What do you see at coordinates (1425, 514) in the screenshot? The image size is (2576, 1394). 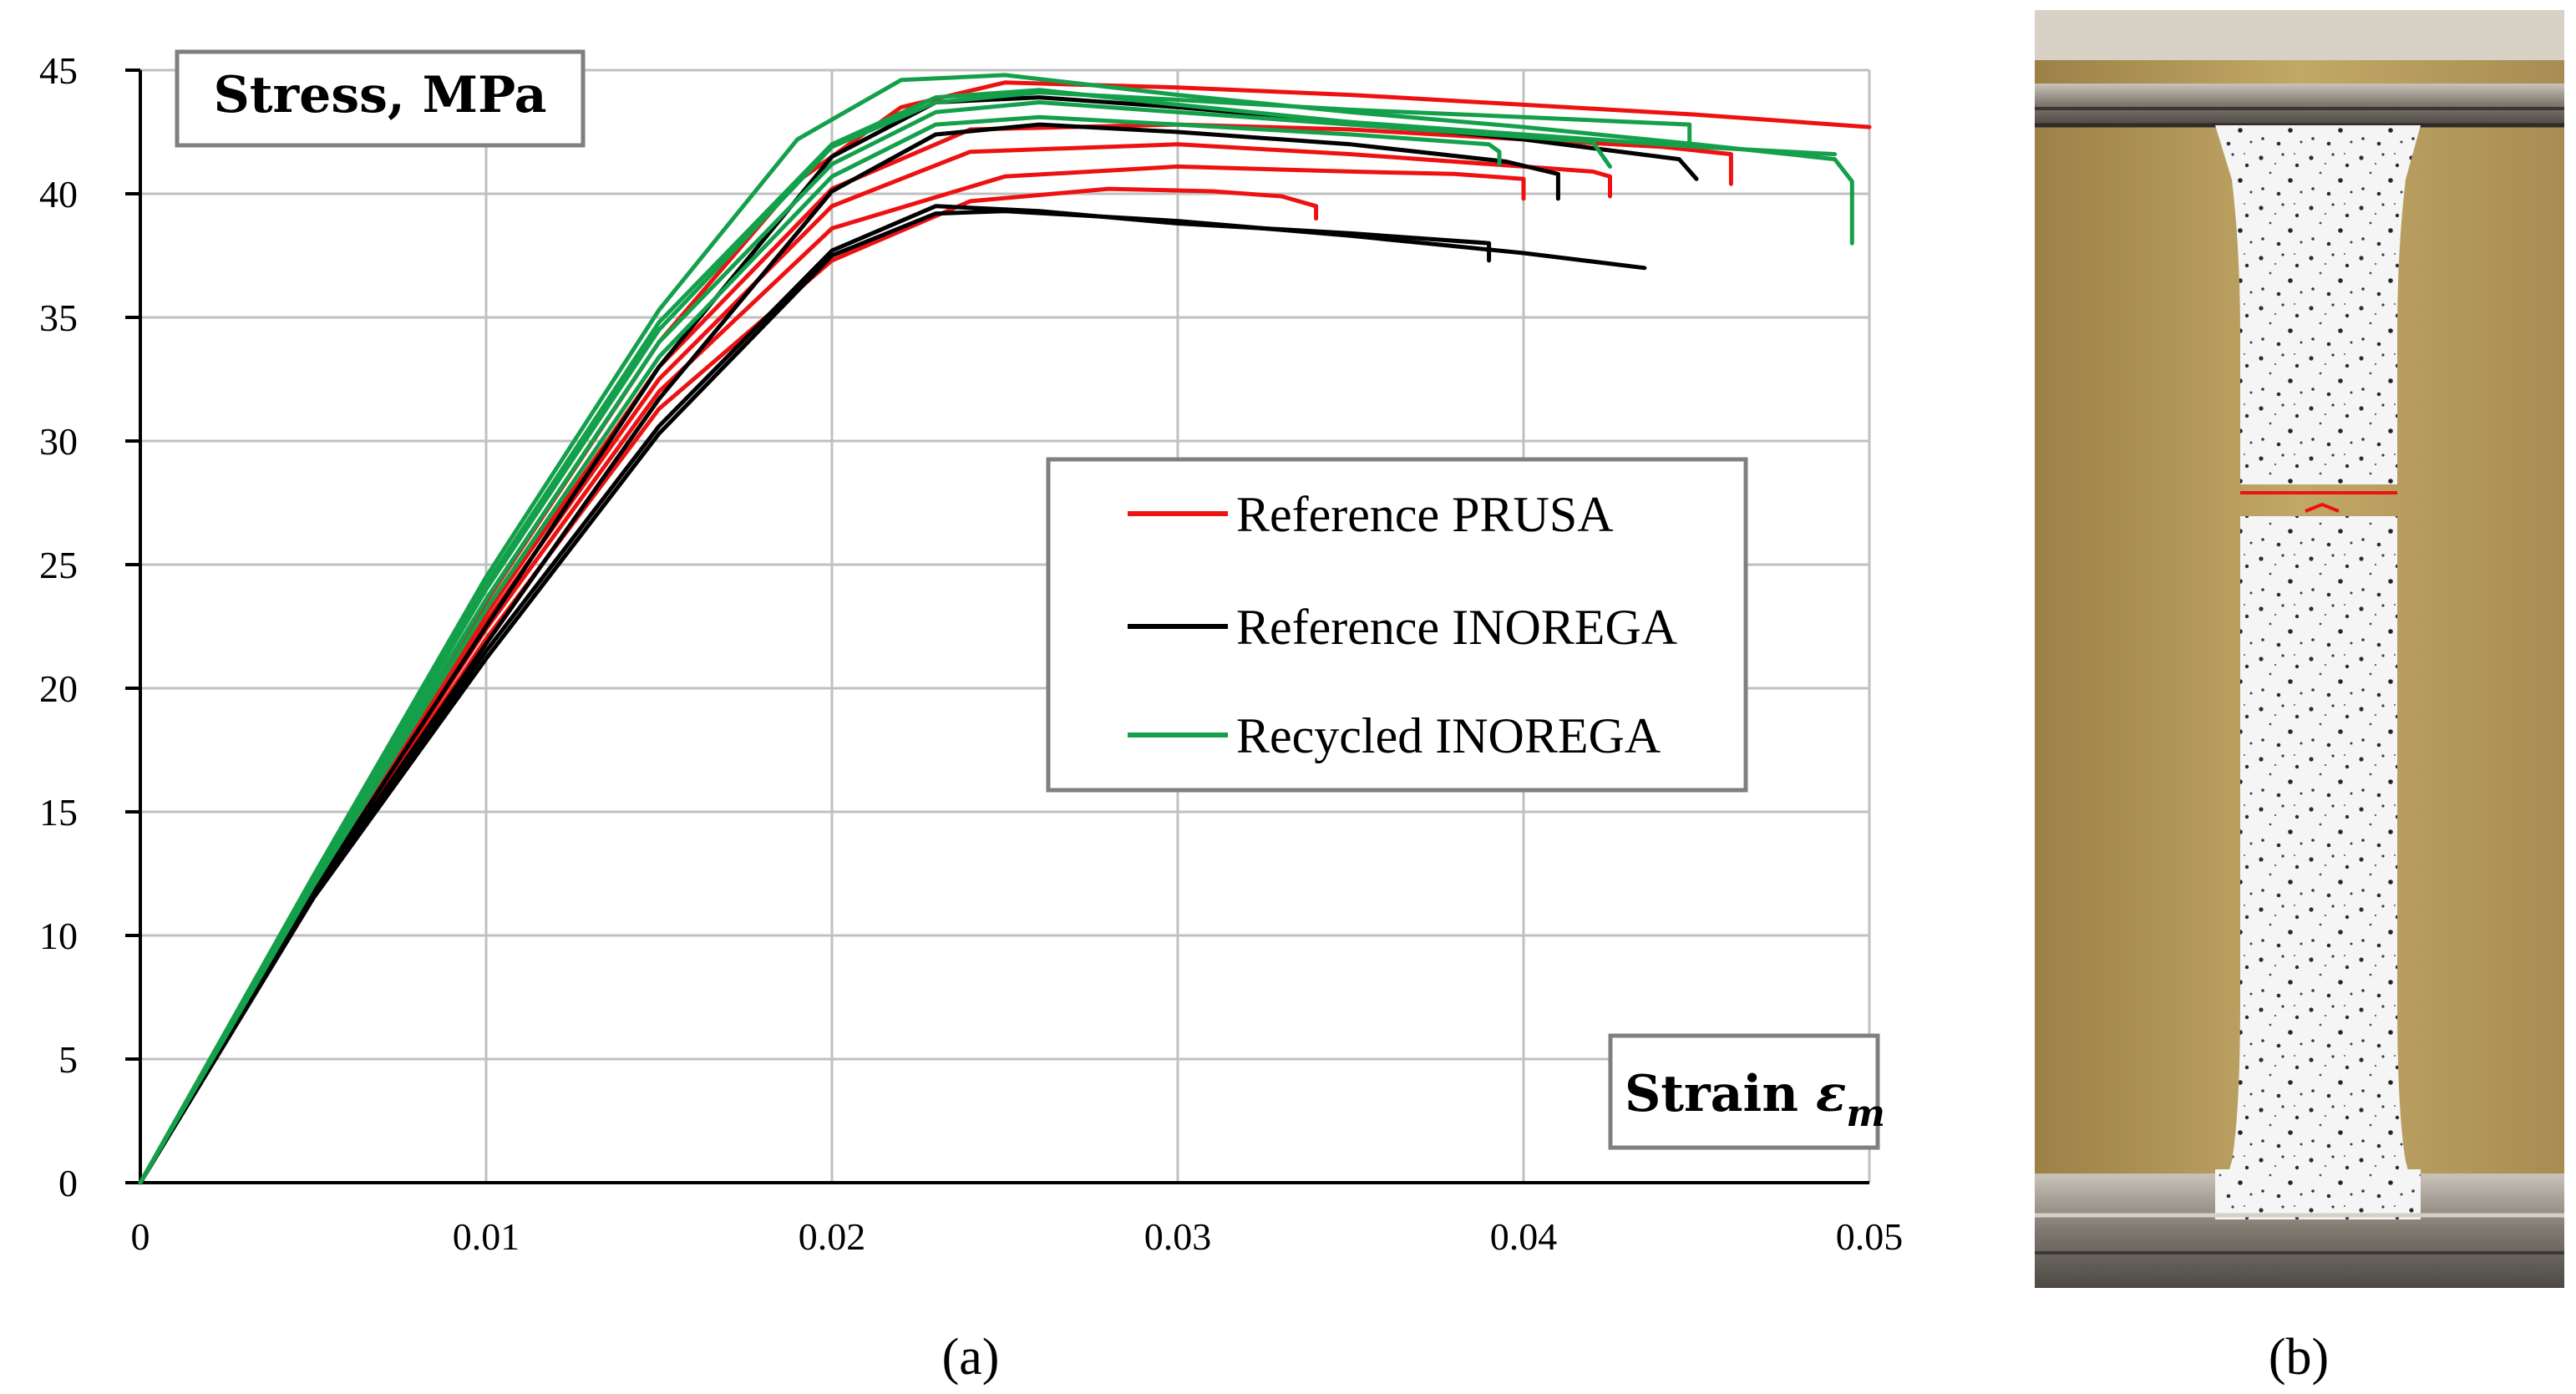 I see `legend-label: Reference PRUSA` at bounding box center [1425, 514].